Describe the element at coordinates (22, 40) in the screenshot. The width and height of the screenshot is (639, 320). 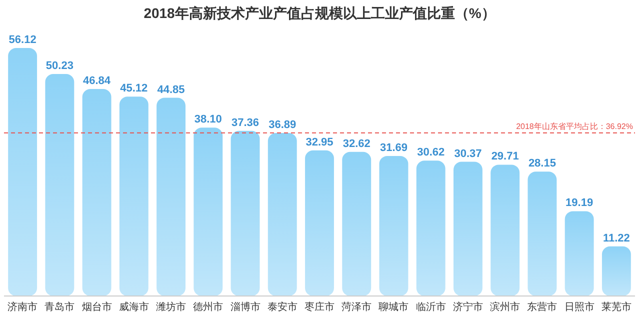
I see `data-label: 56.12` at that location.